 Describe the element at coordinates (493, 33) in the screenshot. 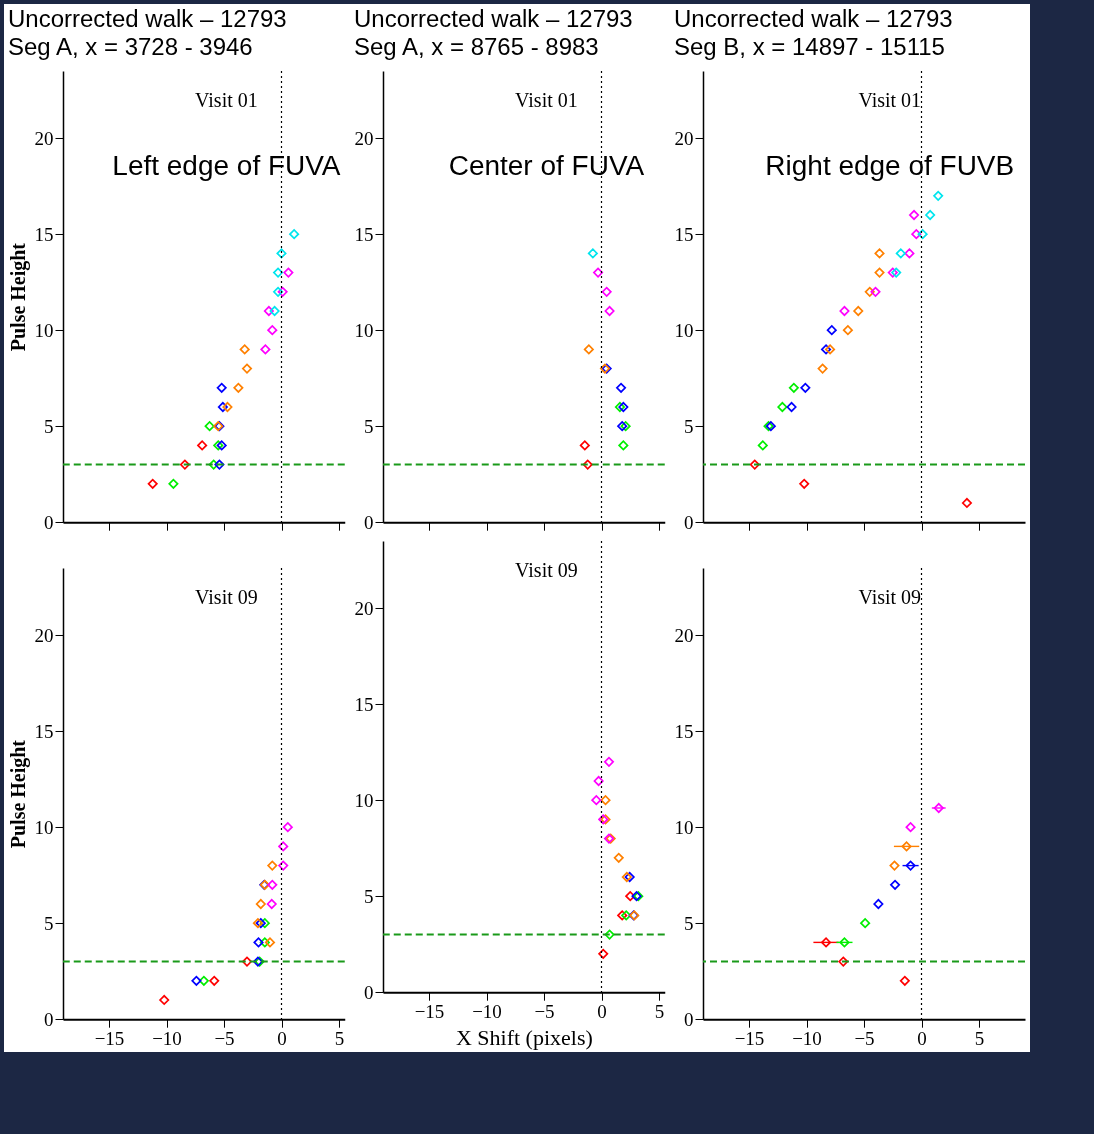

I see `chart-title: Uncorrected walk – 12793 Seg A, x = 8765 - 8983` at that location.